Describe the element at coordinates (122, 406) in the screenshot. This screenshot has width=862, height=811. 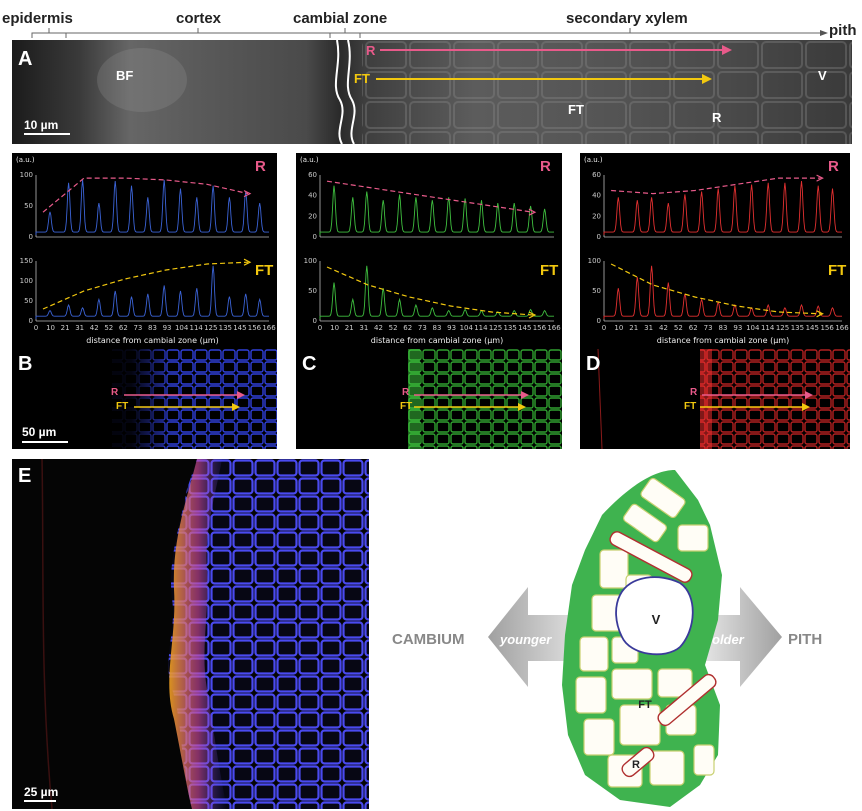
I see `arrow-label-ft-b: FT` at that location.